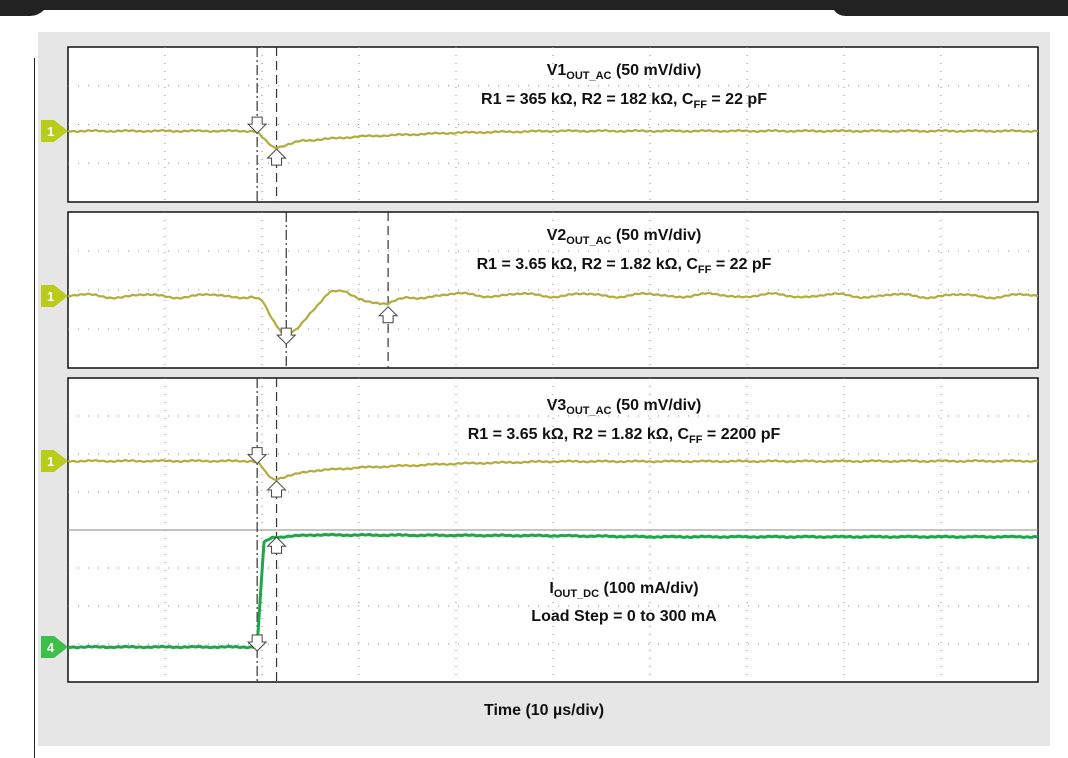 The image size is (1068, 758). Describe the element at coordinates (557, 235) in the screenshot. I see `label-main: V2` at that location.